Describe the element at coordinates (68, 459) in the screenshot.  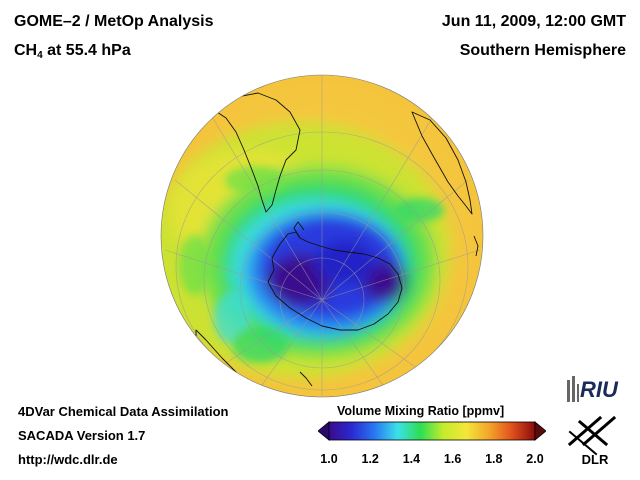
I see `footer-line-3: http://wdc.dlr.de` at that location.